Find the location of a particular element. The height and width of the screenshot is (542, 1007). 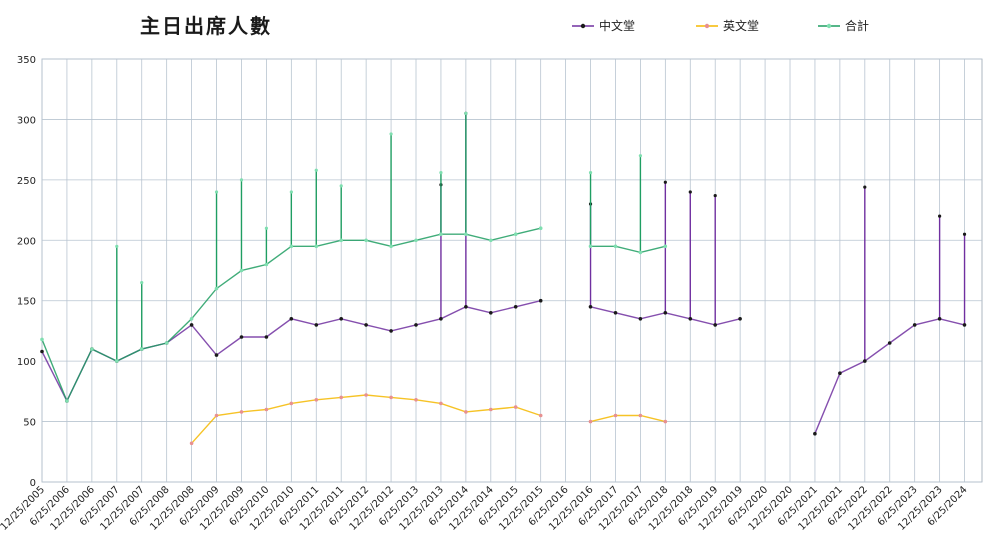

legend: 中文堂 英文堂 合計 is located at coordinates (720, 25).